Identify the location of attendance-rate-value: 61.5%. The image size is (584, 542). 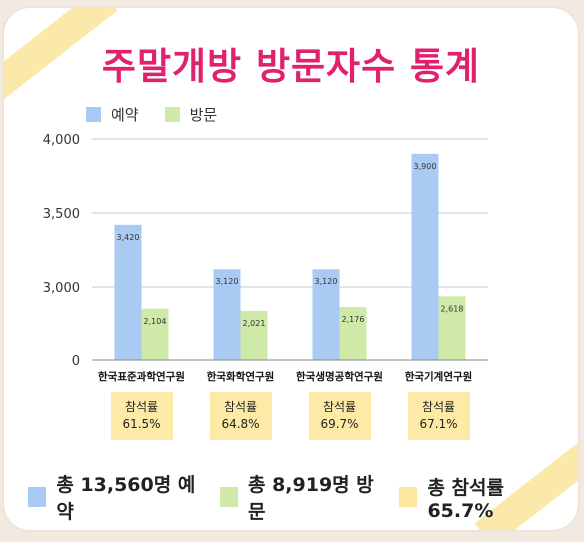
(141, 424).